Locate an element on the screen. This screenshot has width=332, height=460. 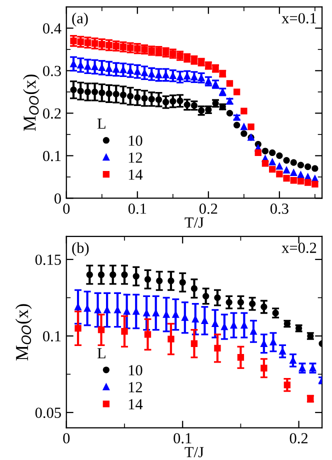
y-tick-label: 0.15 is located at coordinates (48, 259).